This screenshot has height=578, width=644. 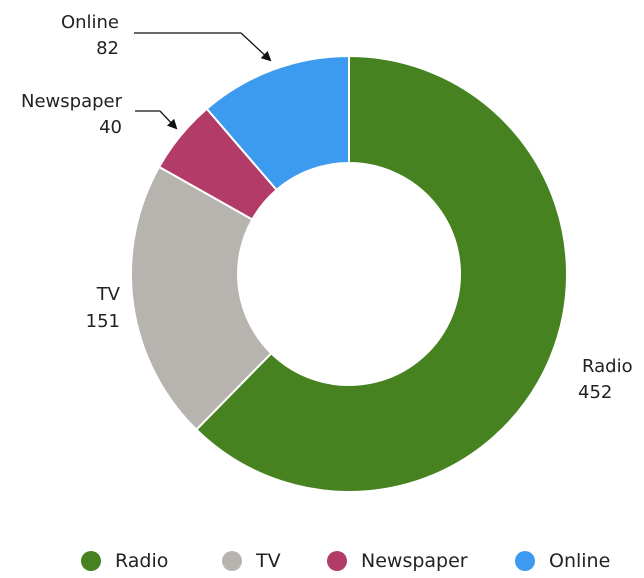 I want to click on slice-value-radio: 452, so click(x=595, y=392).